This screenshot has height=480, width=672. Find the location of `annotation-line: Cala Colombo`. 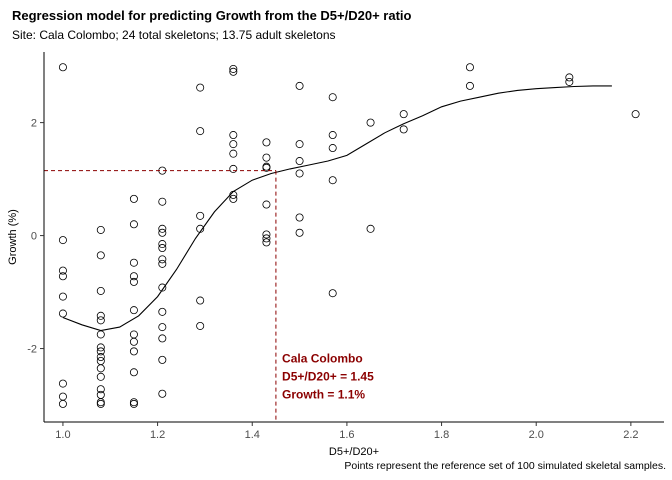

annotation-line: Cala Colombo is located at coordinates (322, 359).